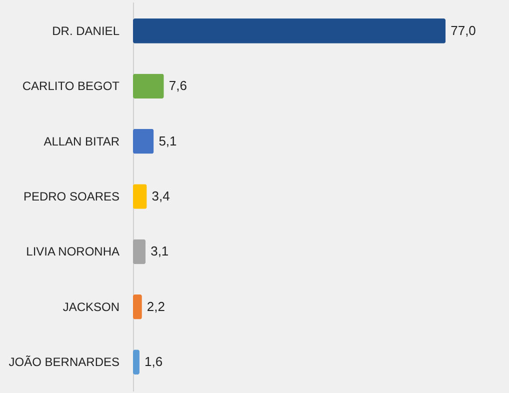 The image size is (509, 393). Describe the element at coordinates (153, 362) in the screenshot. I see `data-label: 1,6` at that location.